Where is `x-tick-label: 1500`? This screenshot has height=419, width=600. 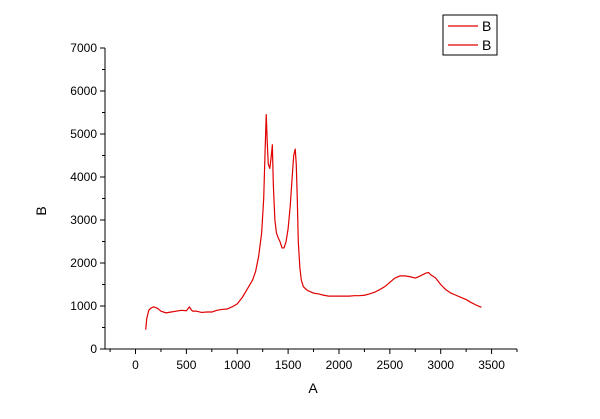 x-tick-label: 1500 is located at coordinates (288, 365).